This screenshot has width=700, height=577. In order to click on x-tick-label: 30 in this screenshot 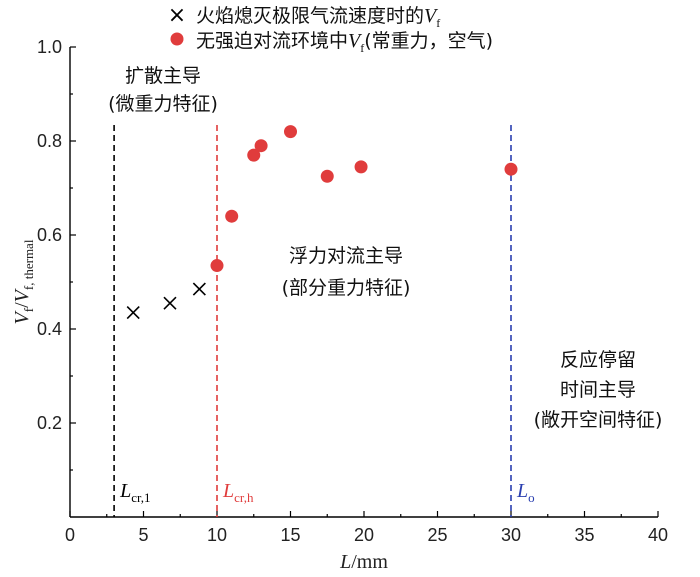, I will do `click(511, 535)`.